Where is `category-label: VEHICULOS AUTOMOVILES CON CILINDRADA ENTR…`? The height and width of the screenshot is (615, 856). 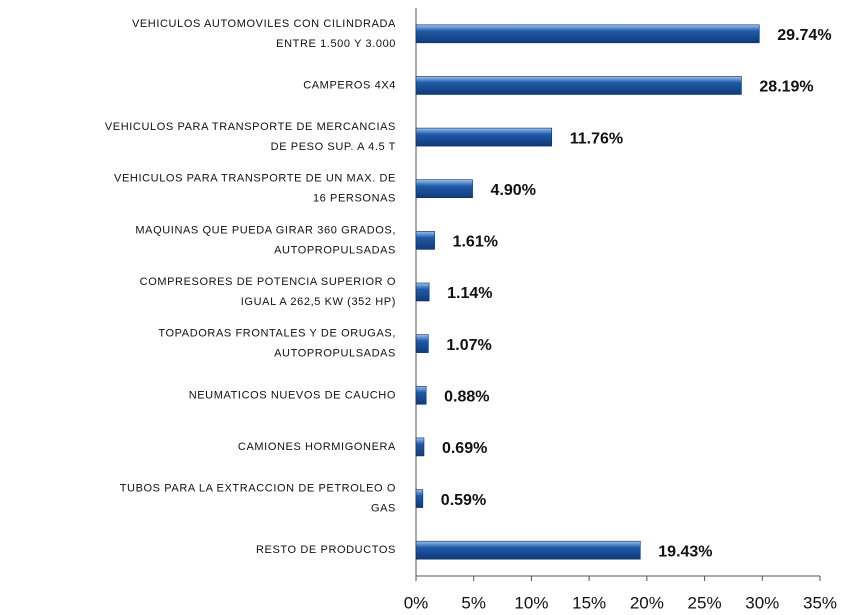 category-label: VEHICULOS AUTOMOVILES CON CILINDRADA ENTR… is located at coordinates (264, 34).